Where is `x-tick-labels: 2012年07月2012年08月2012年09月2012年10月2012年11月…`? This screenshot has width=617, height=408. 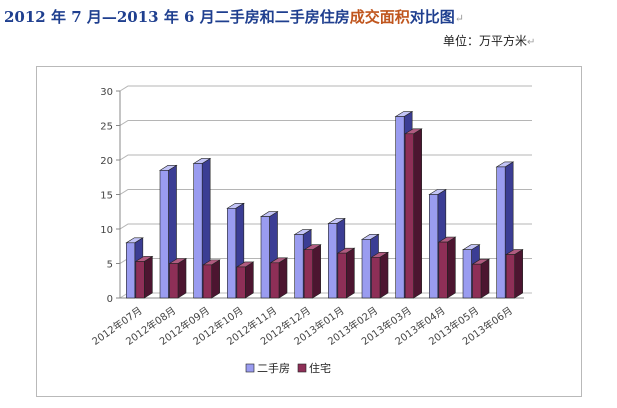 x-tick-labels: 2012年07月2012年08月2012年09月2012年10月2012年11月… is located at coordinates (301, 326).